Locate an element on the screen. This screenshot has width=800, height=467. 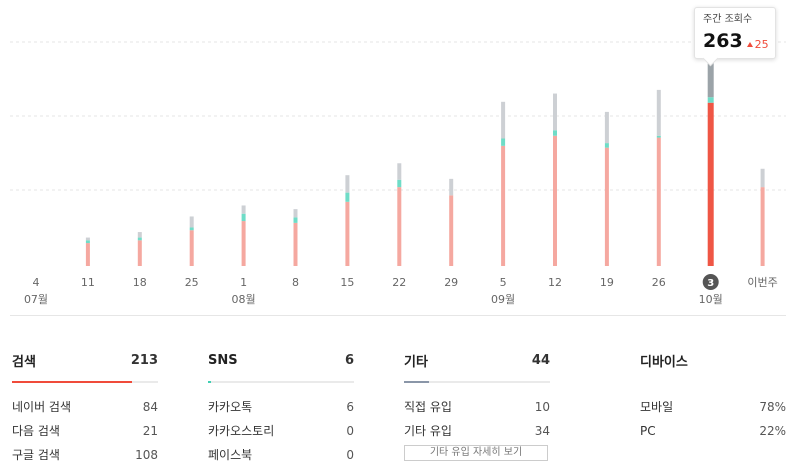
list-item: 직접 유입 10 is located at coordinates (477, 407).